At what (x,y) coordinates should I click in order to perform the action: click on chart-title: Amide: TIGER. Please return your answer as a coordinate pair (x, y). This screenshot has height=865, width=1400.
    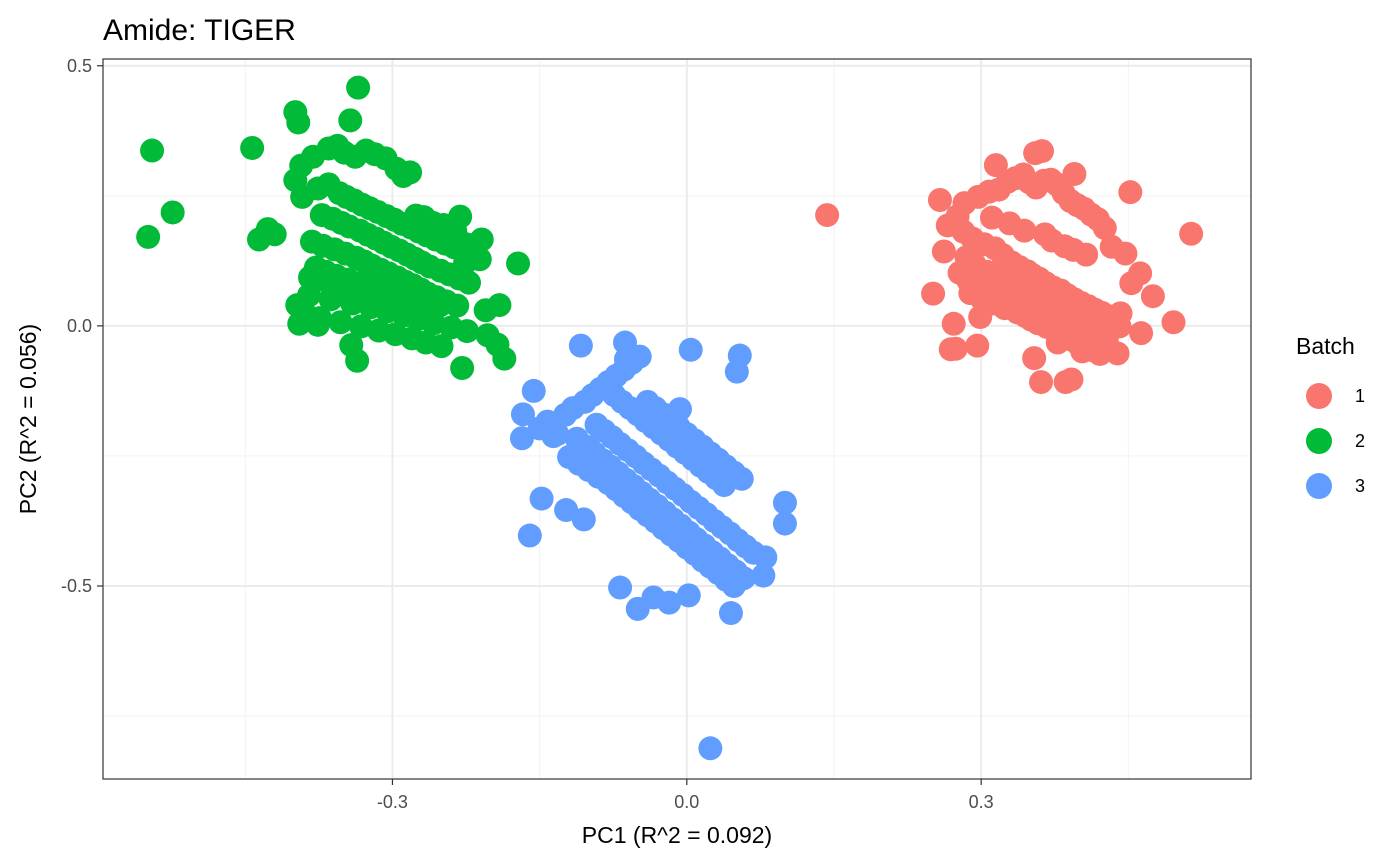
    Looking at the image, I should click on (199, 30).